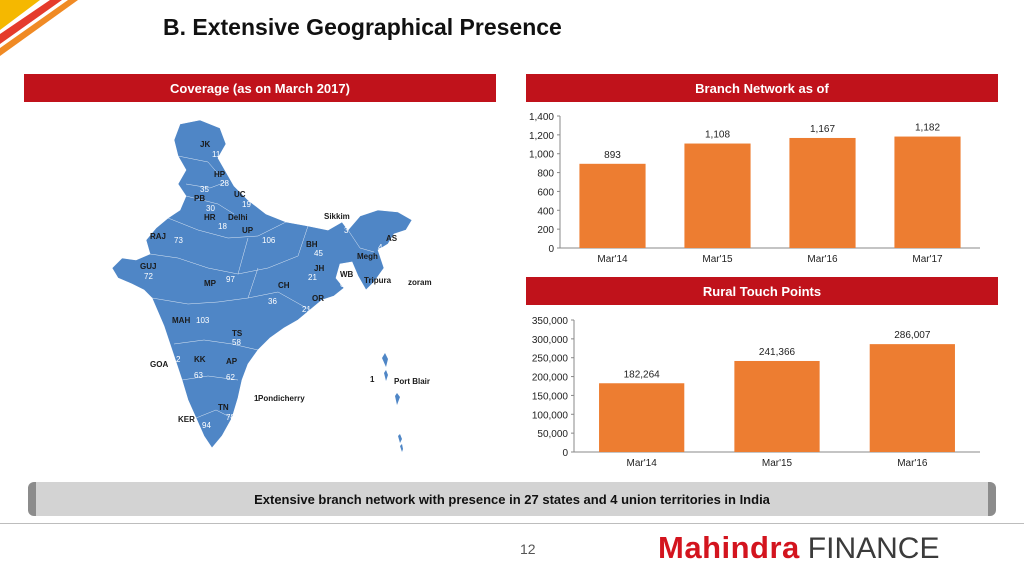 The image size is (1024, 576). What do you see at coordinates (230, 417) in the screenshot?
I see `map-count-tn: 78` at bounding box center [230, 417].